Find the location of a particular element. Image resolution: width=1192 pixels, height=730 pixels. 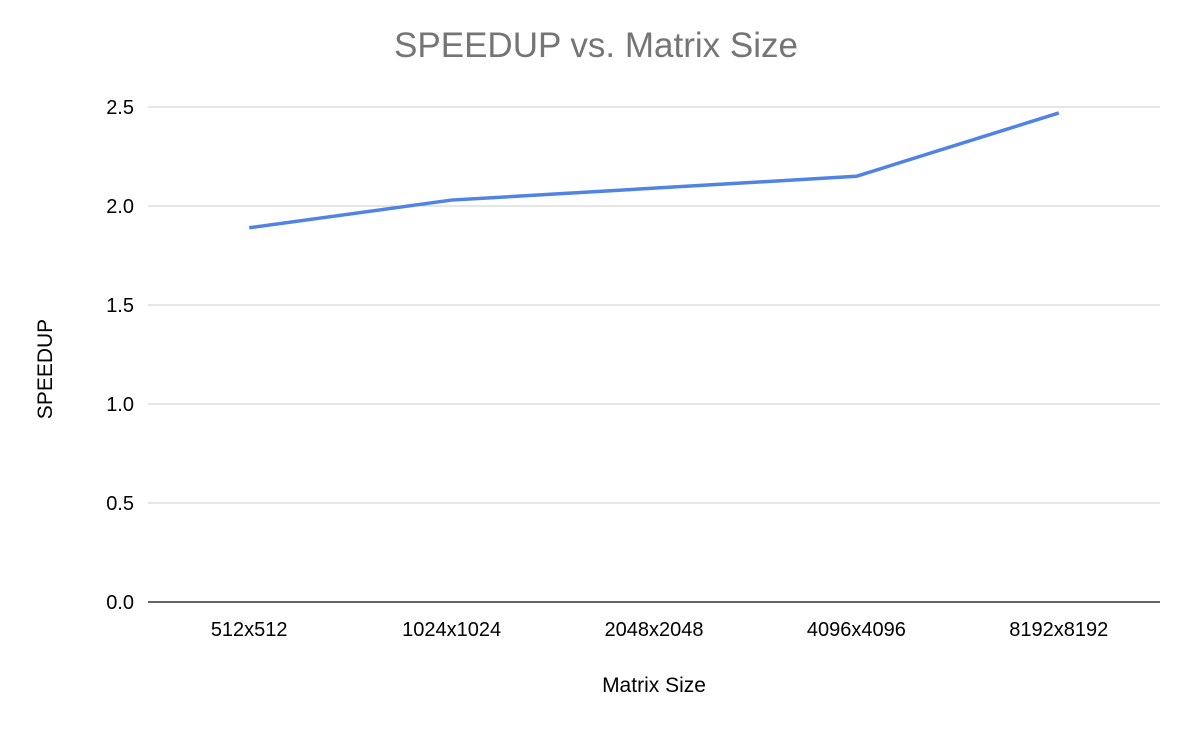

x-axis-title: Matrix Size is located at coordinates (654, 685).